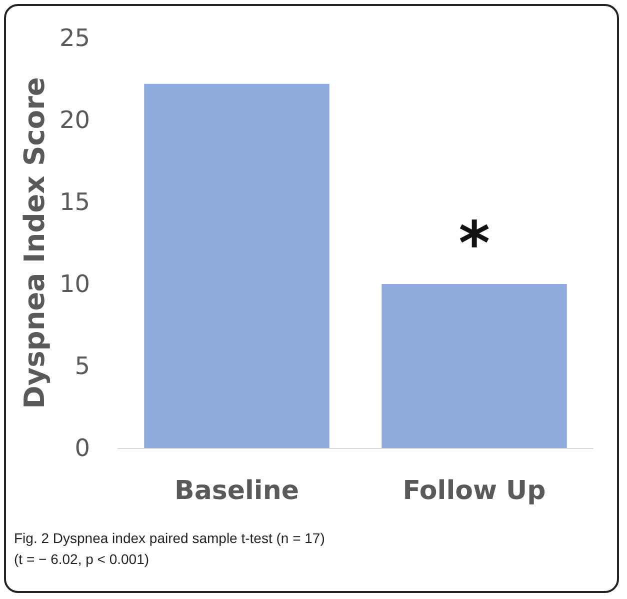  What do you see at coordinates (474, 491) in the screenshot?
I see `x-tick-label: Follow Up` at bounding box center [474, 491].